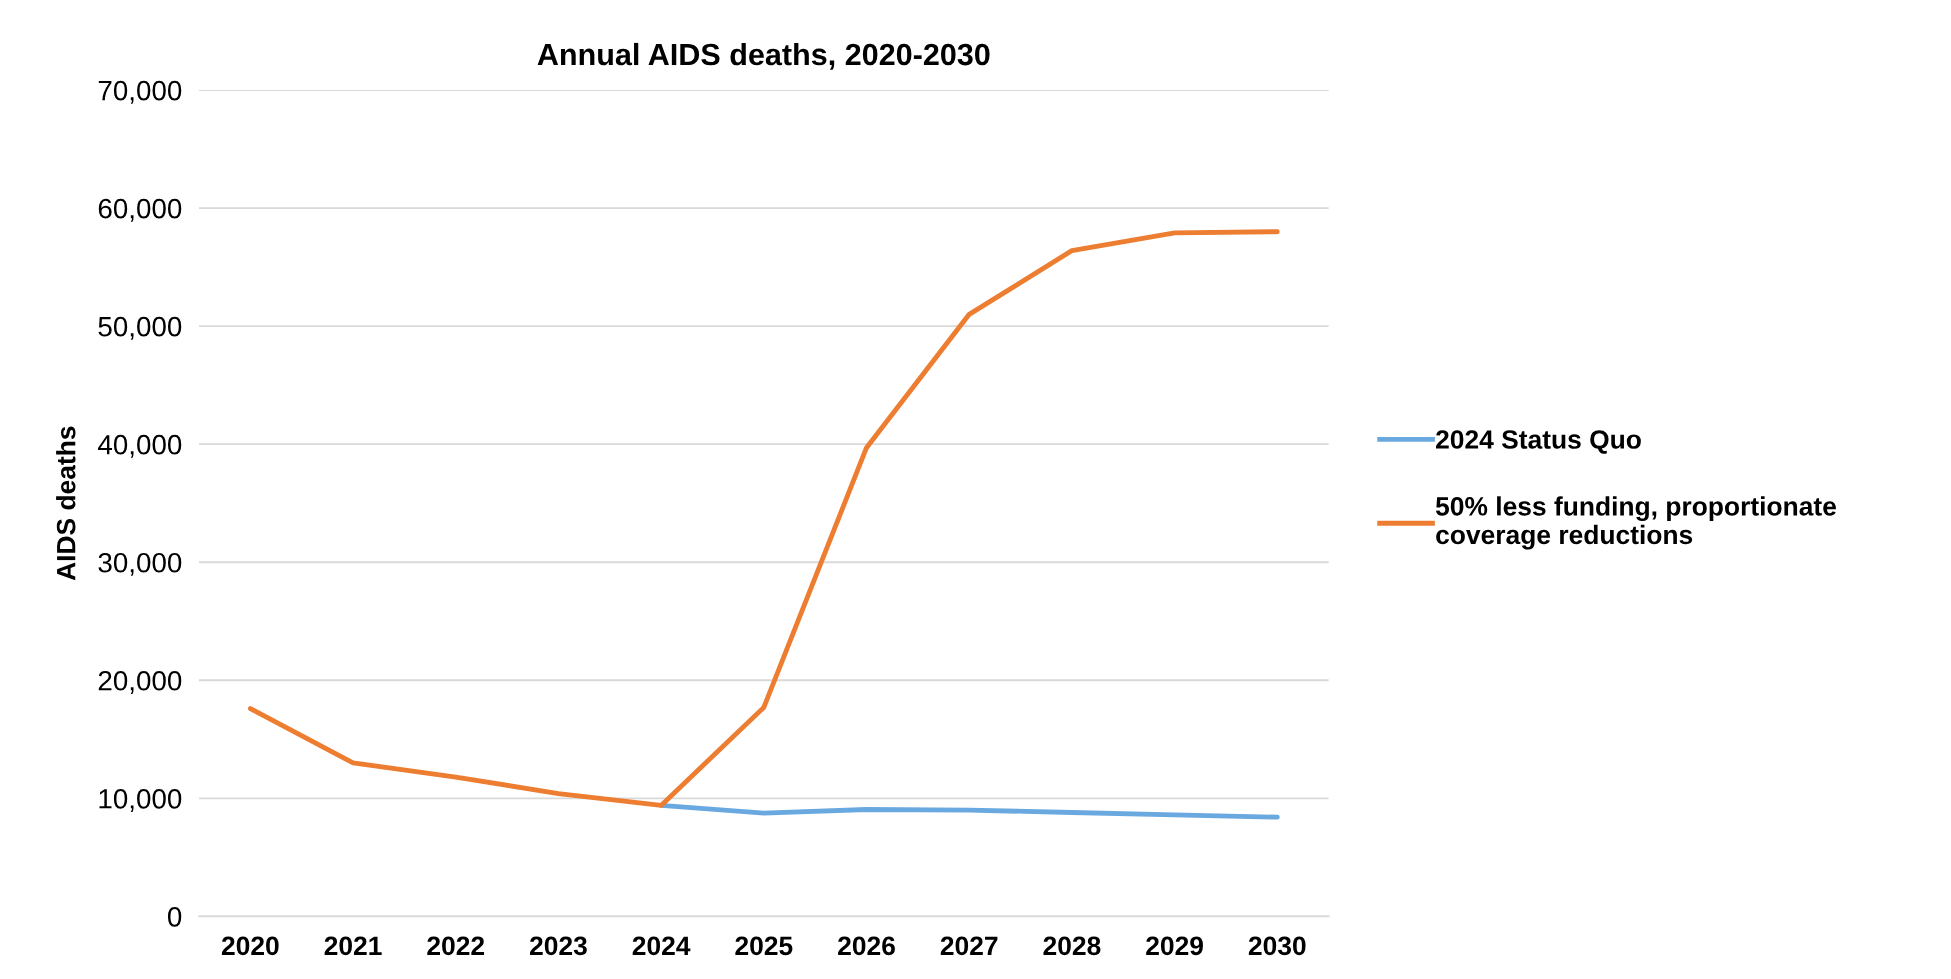  What do you see at coordinates (969, 946) in the screenshot?
I see `x-tick-label: 2027` at bounding box center [969, 946].